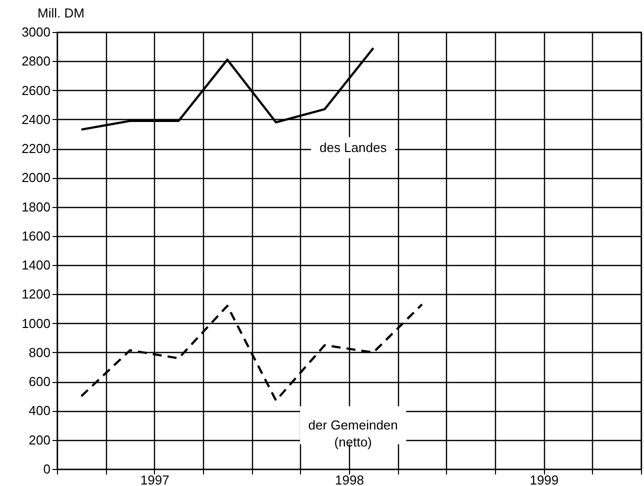  Describe the element at coordinates (36, 119) in the screenshot. I see `y-tick-label: 2400` at that location.